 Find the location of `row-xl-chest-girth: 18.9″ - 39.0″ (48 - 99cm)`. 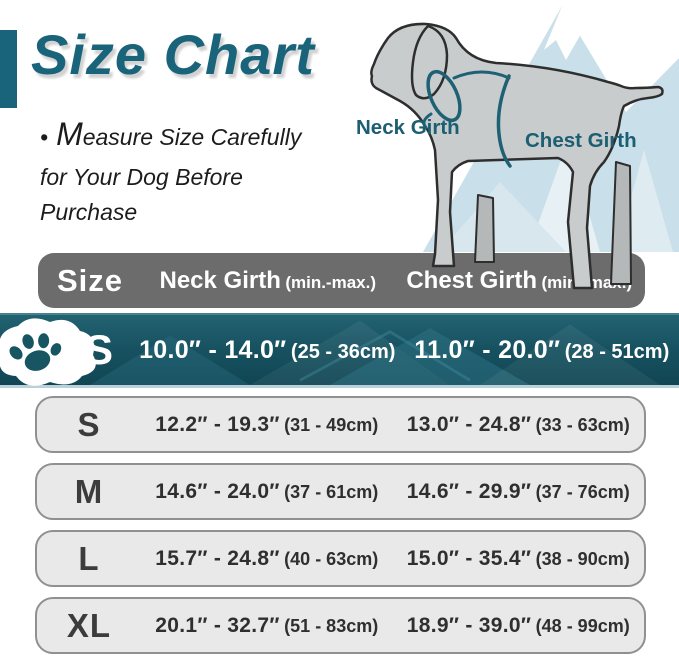

row-xl-chest-girth: 18.9″ - 39.0″ (48 - 99cm) is located at coordinates (519, 626).